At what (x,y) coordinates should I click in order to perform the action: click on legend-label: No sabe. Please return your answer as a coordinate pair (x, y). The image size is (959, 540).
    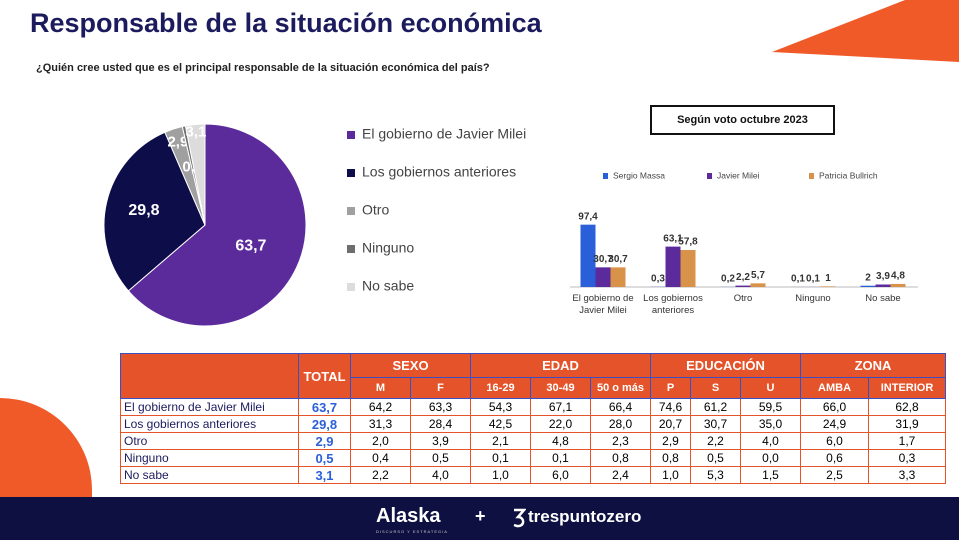
    Looking at the image, I should click on (388, 286).